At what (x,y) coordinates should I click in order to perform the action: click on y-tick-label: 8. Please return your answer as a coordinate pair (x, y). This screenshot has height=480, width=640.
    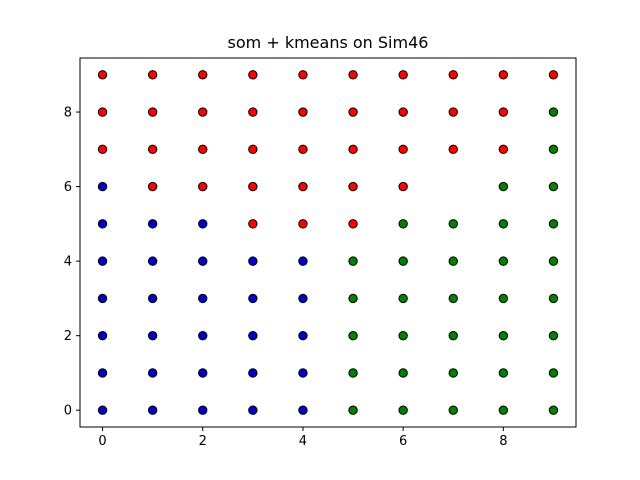
    Looking at the image, I should click on (68, 113).